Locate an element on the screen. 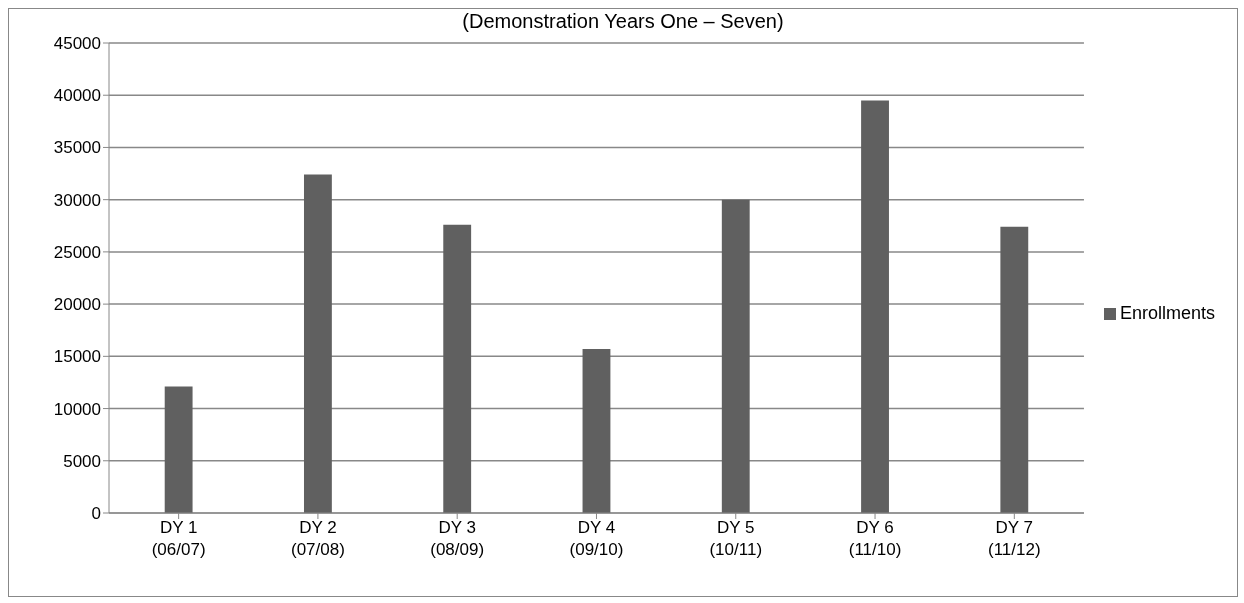  y-tick-label: 25000 is located at coordinates (77, 252).